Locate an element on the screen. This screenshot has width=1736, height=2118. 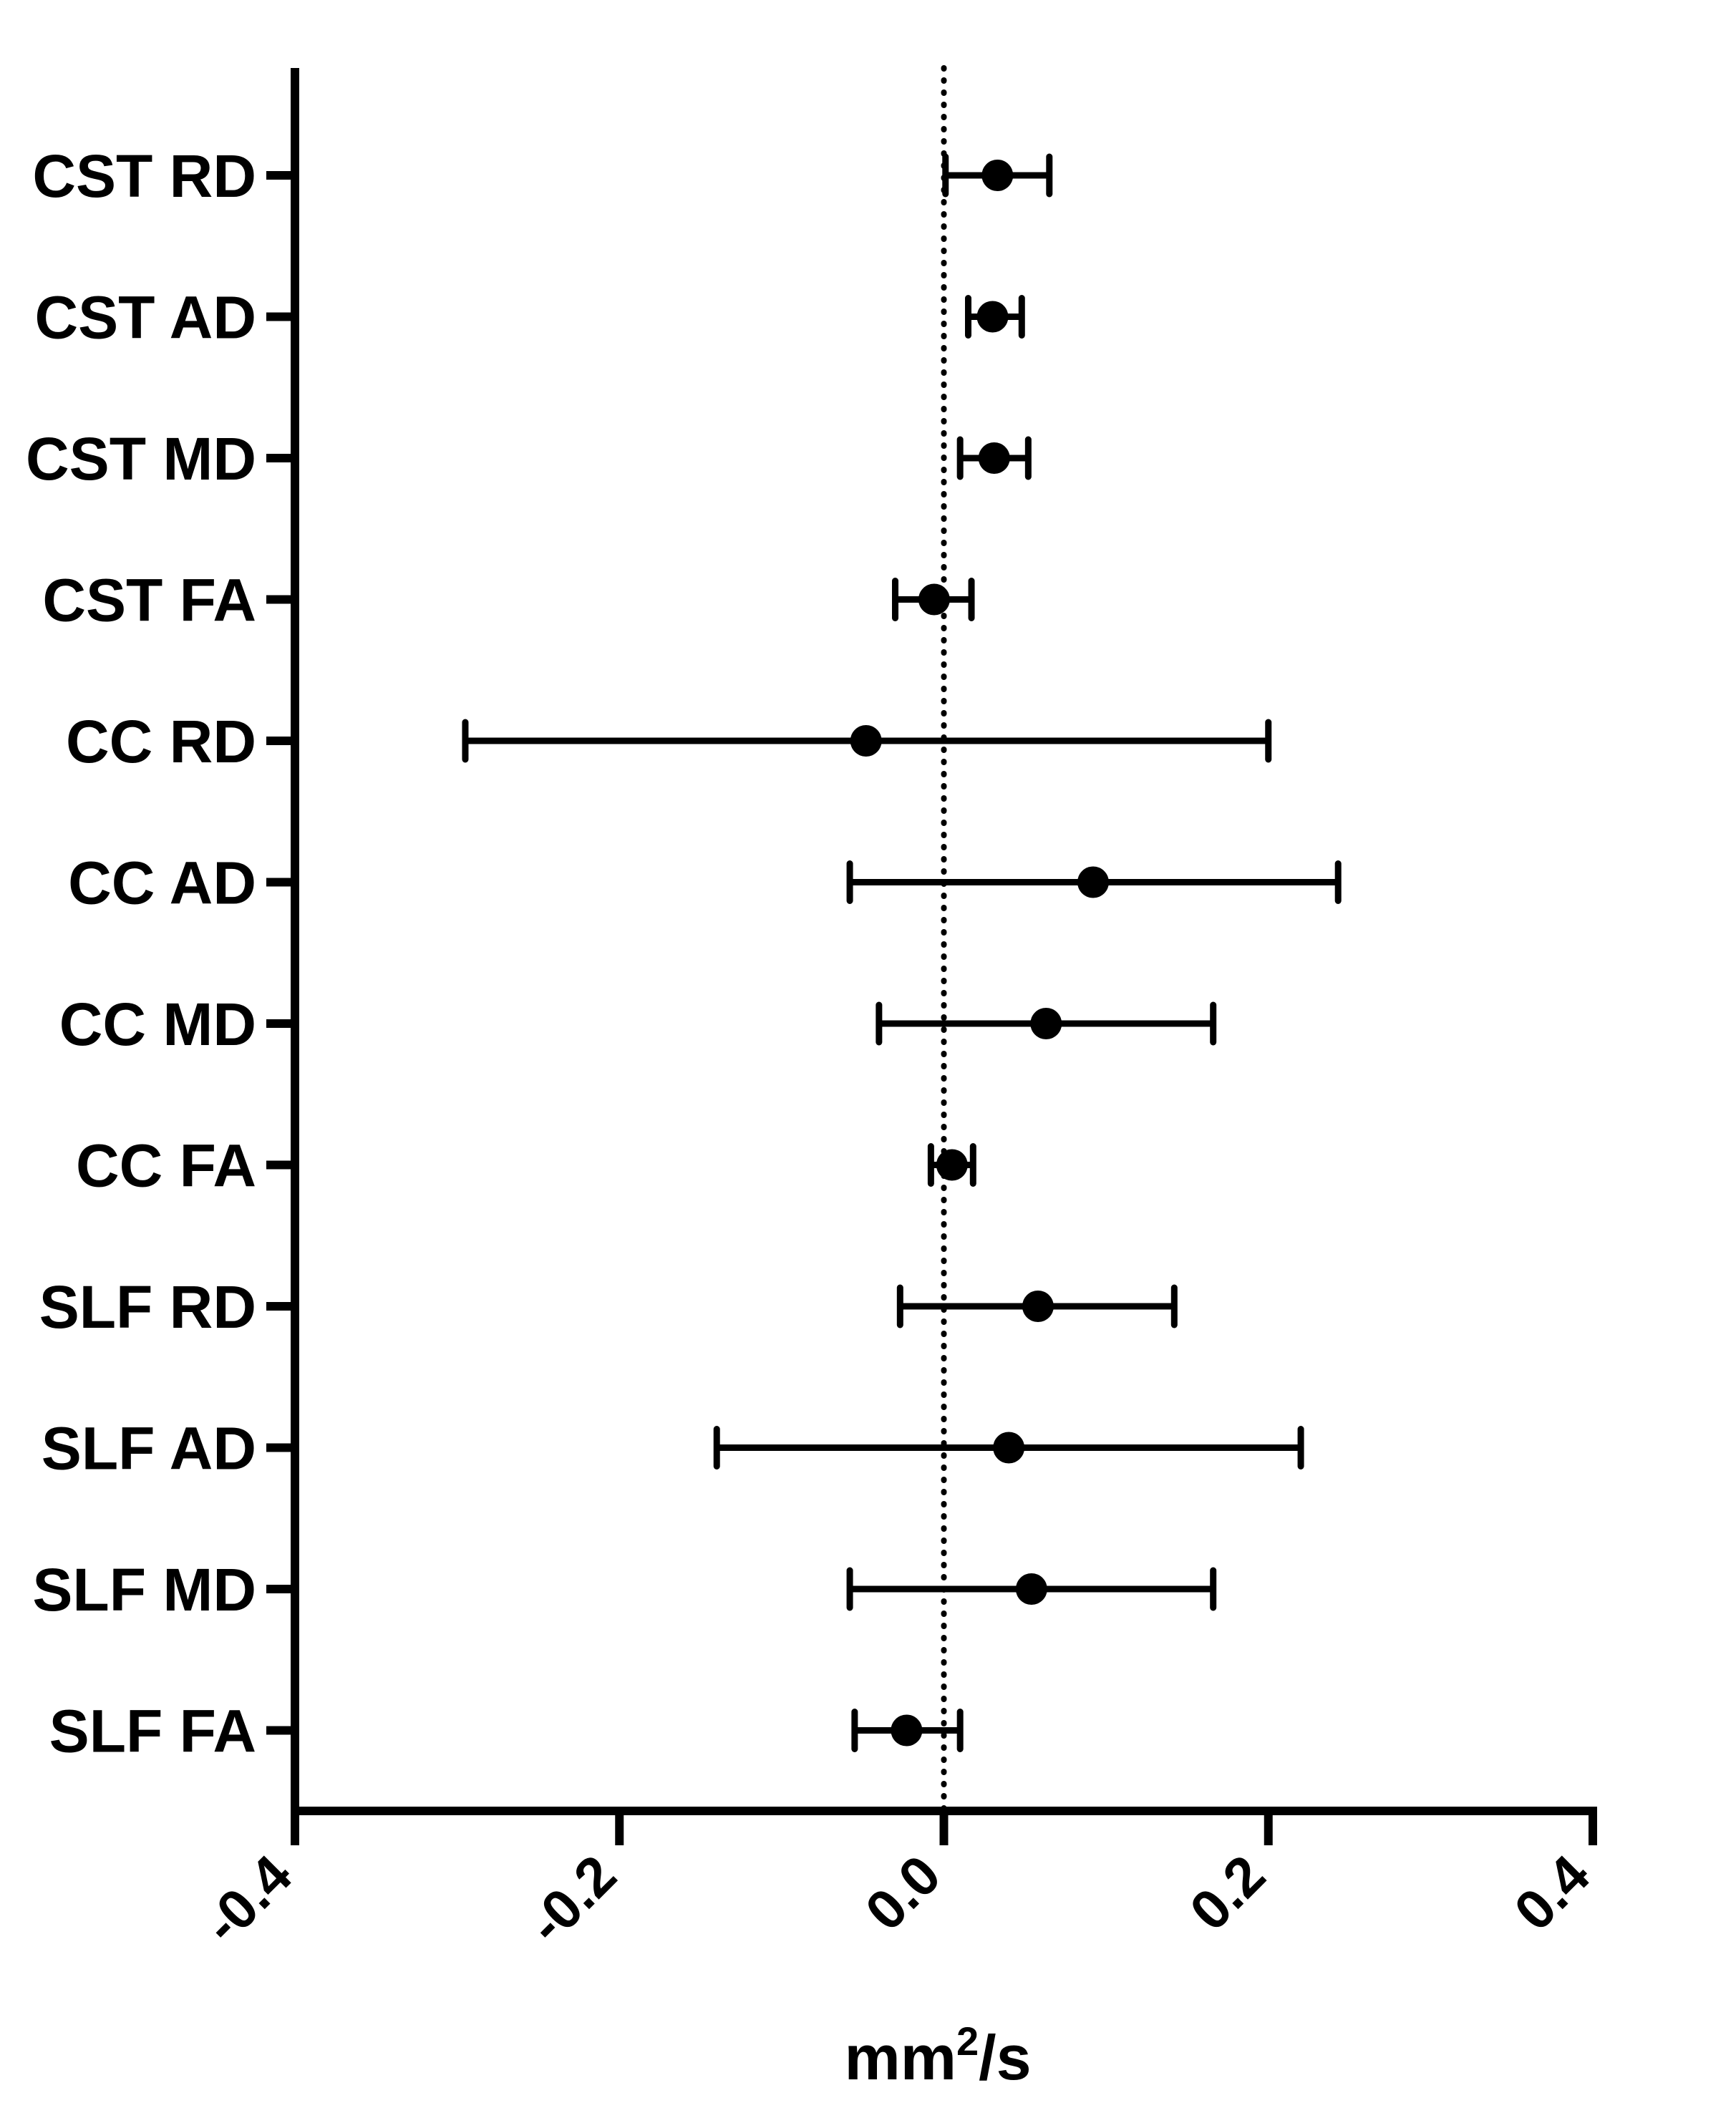
category-label: CST AD is located at coordinates (145, 317).